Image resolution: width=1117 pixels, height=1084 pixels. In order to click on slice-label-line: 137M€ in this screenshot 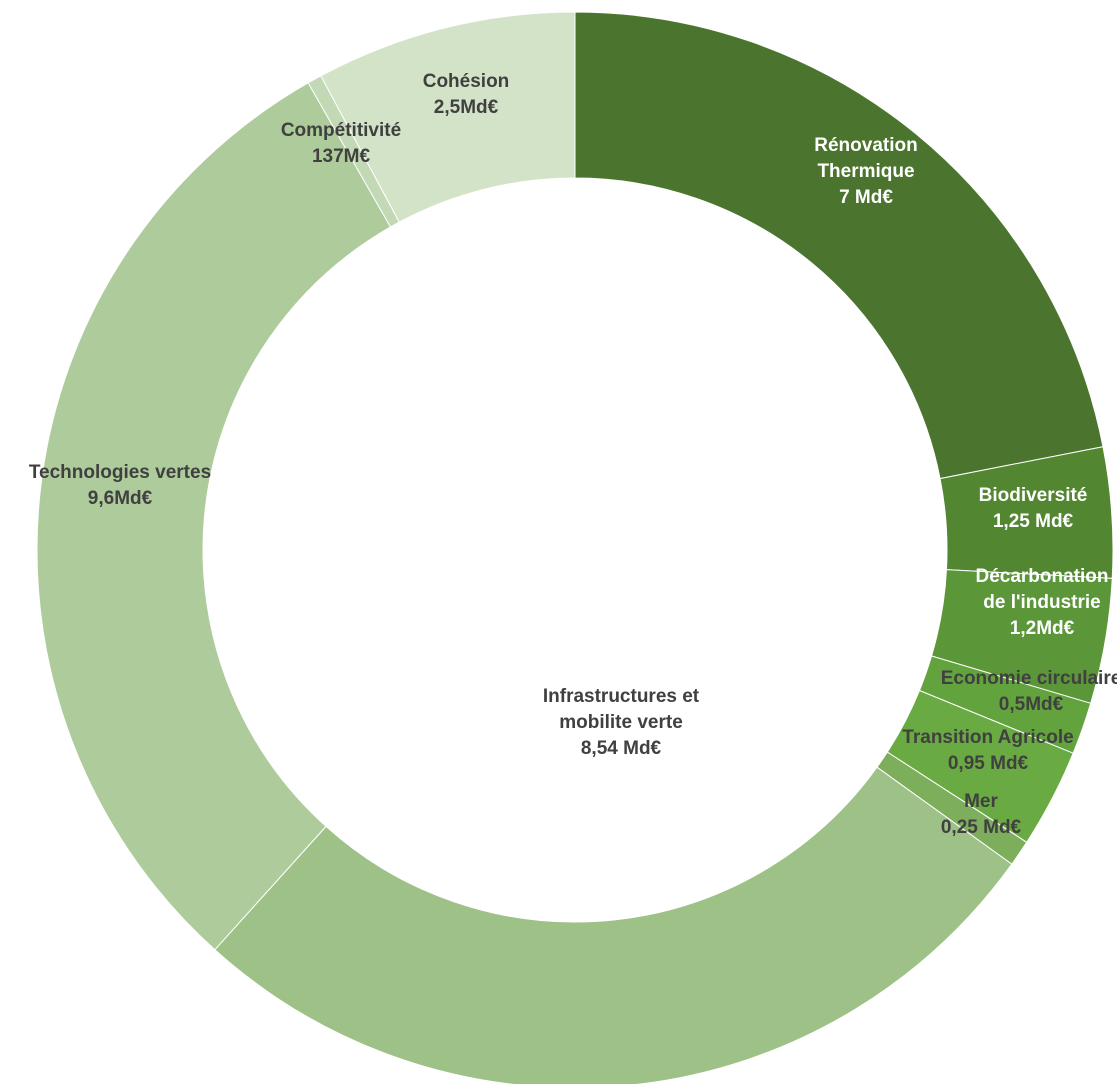, I will do `click(341, 156)`.